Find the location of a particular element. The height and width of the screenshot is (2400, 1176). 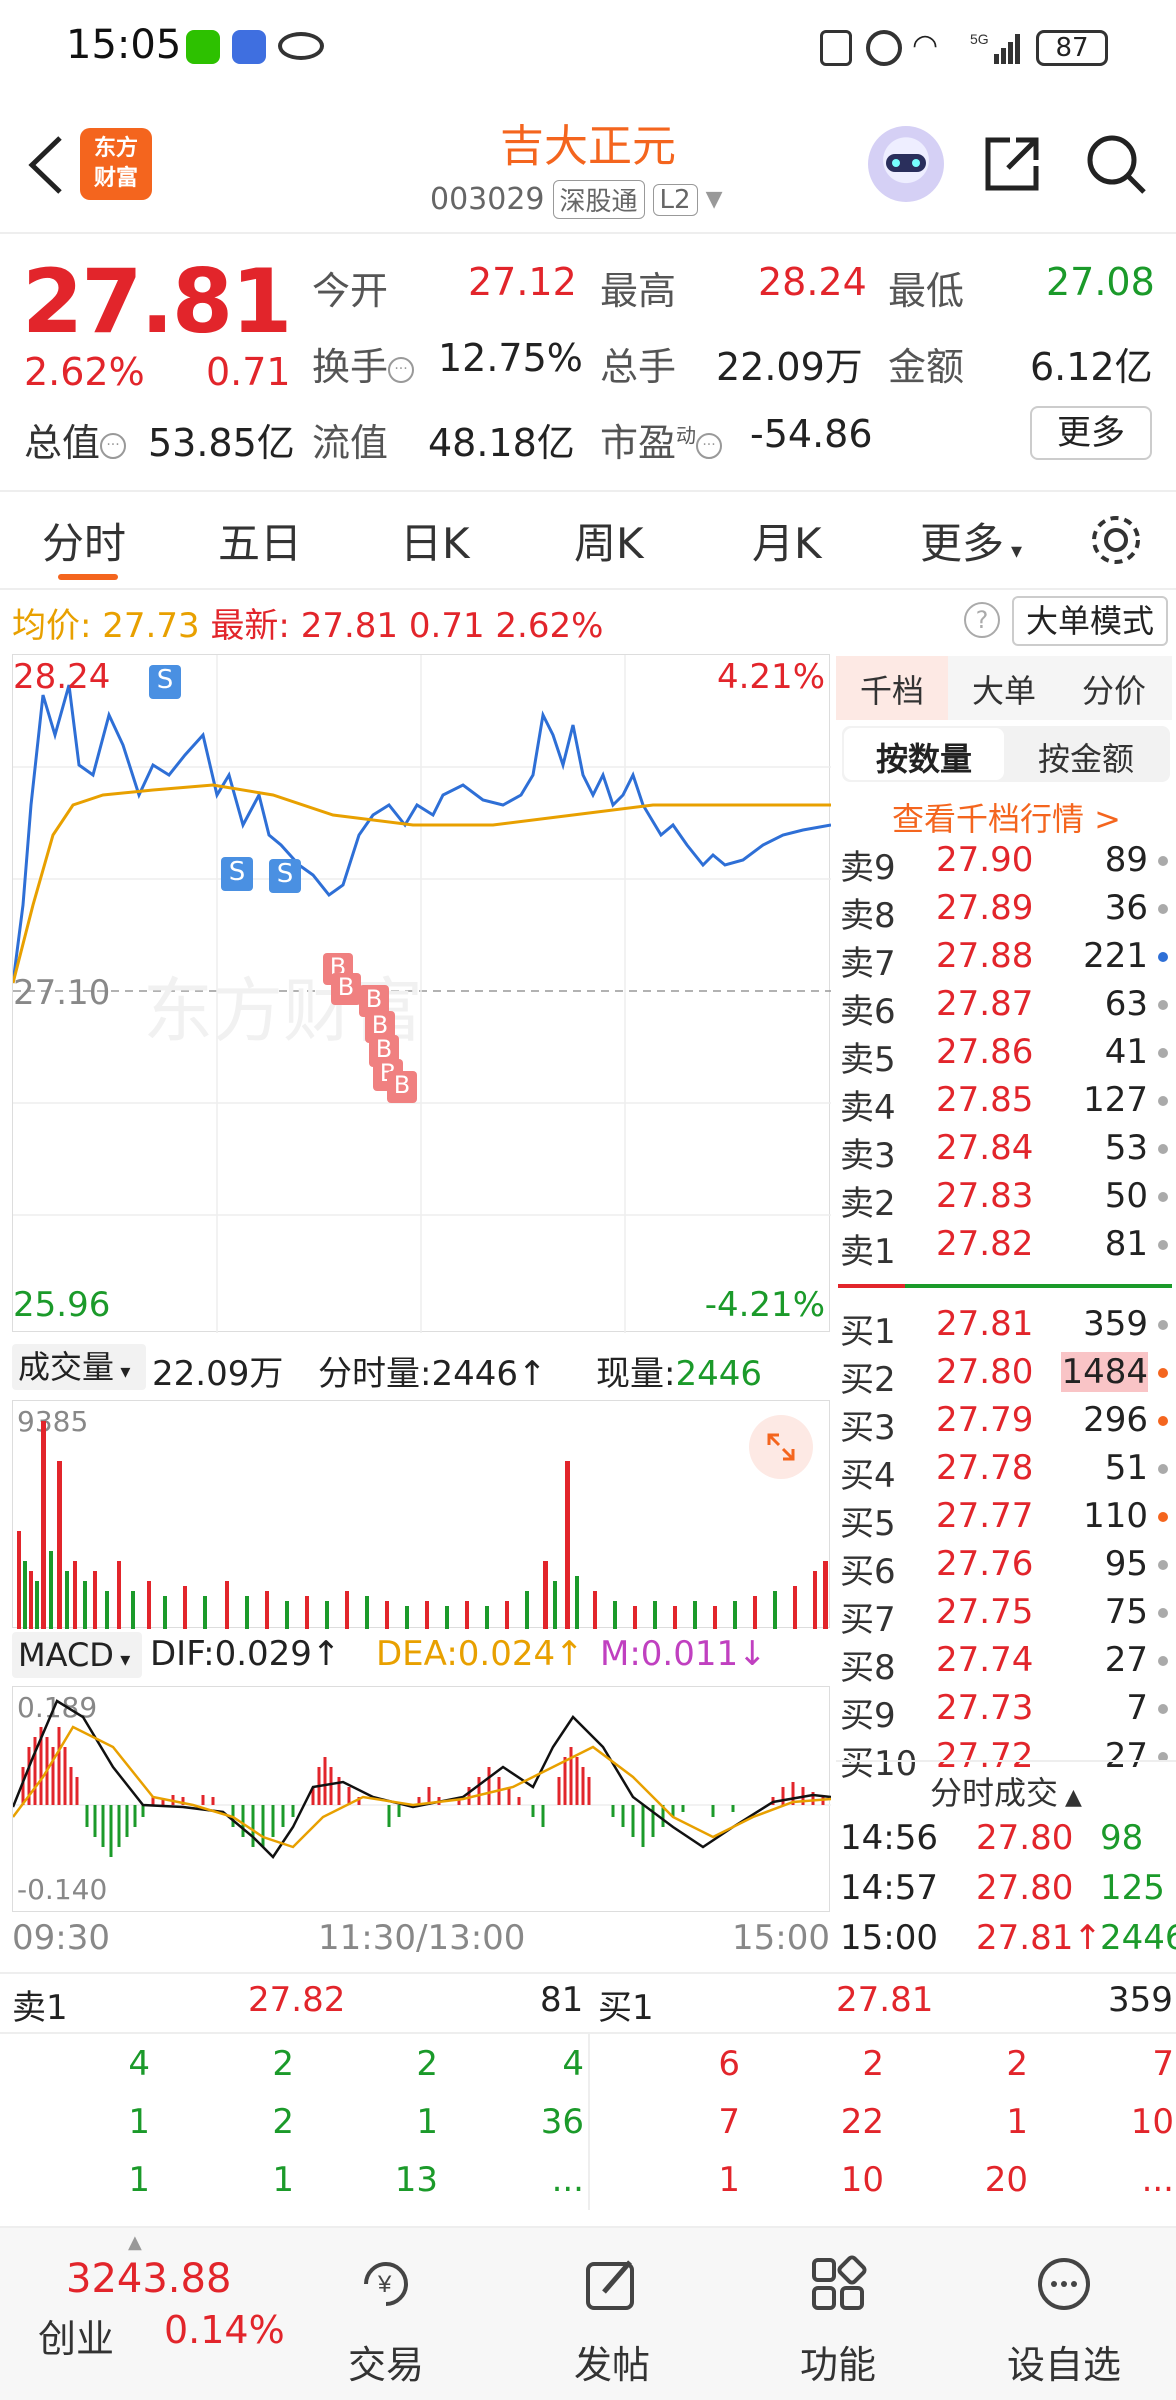

chevron-left-icon is located at coordinates (45, 165).